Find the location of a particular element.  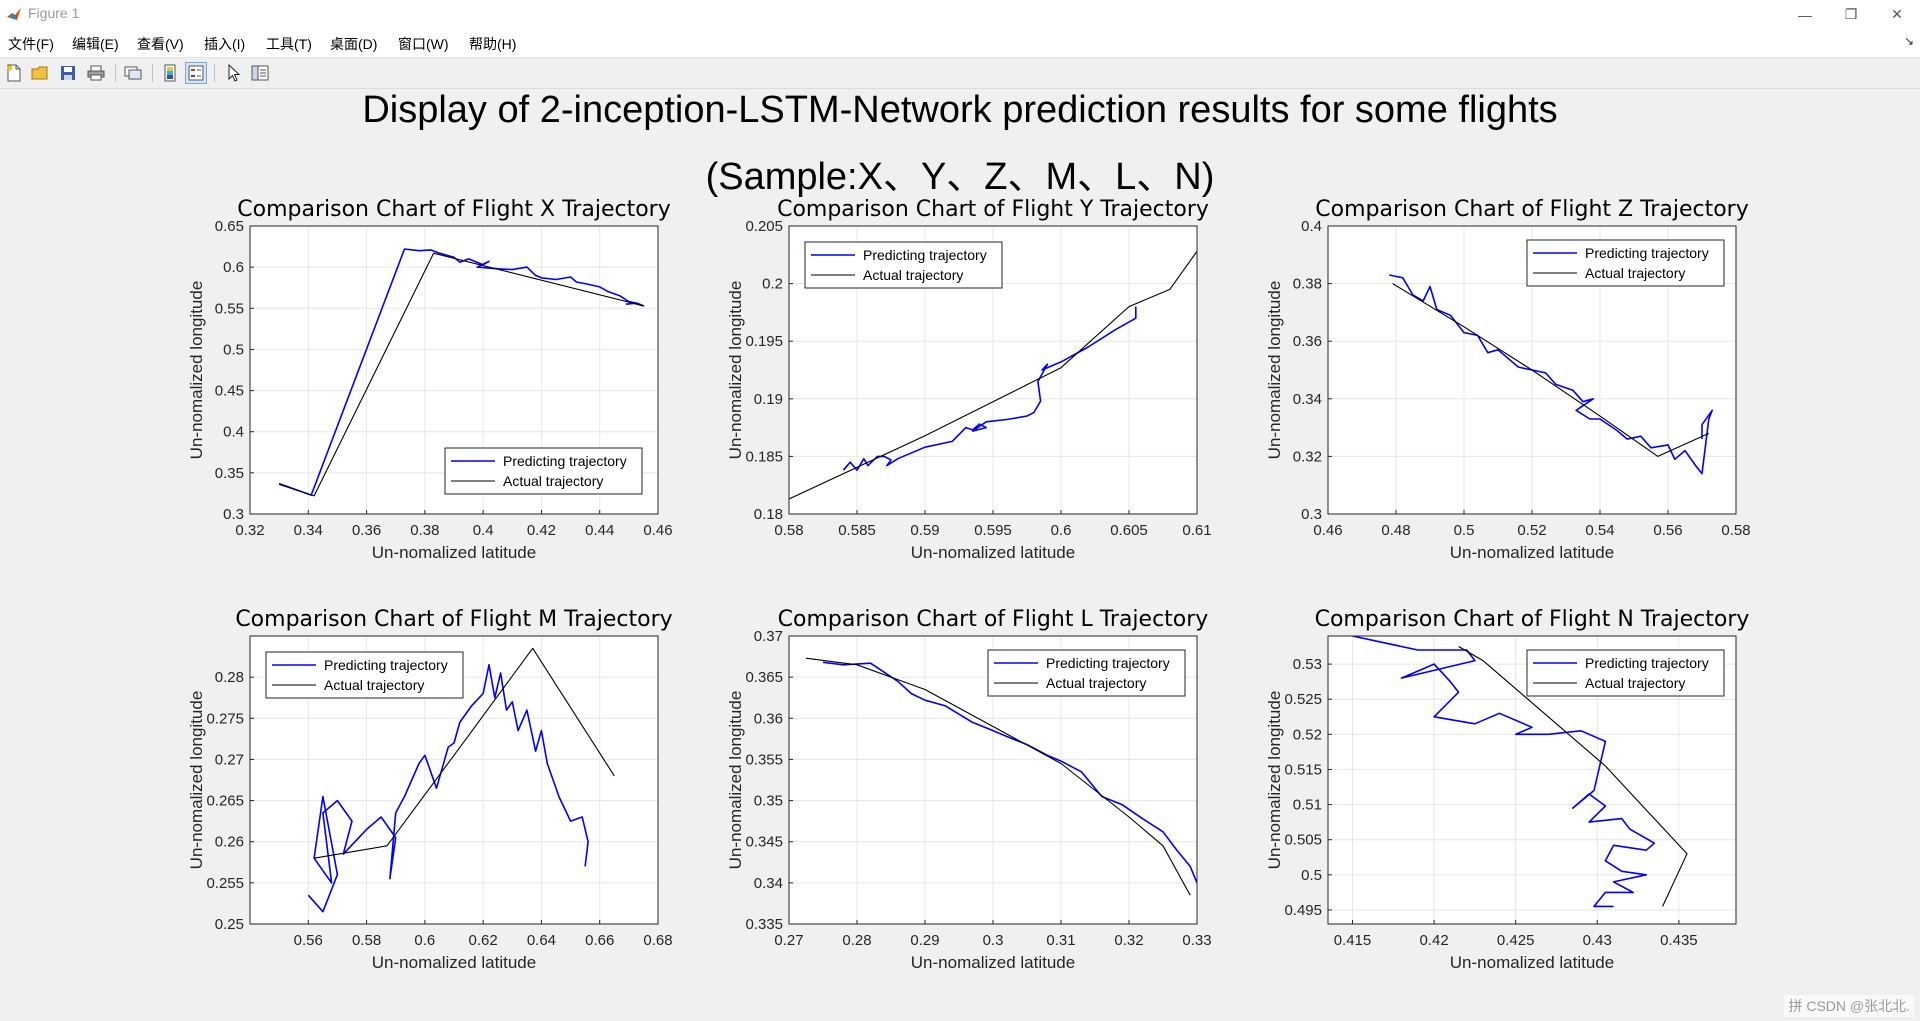

menu-insert: 插入(I) is located at coordinates (225, 44).